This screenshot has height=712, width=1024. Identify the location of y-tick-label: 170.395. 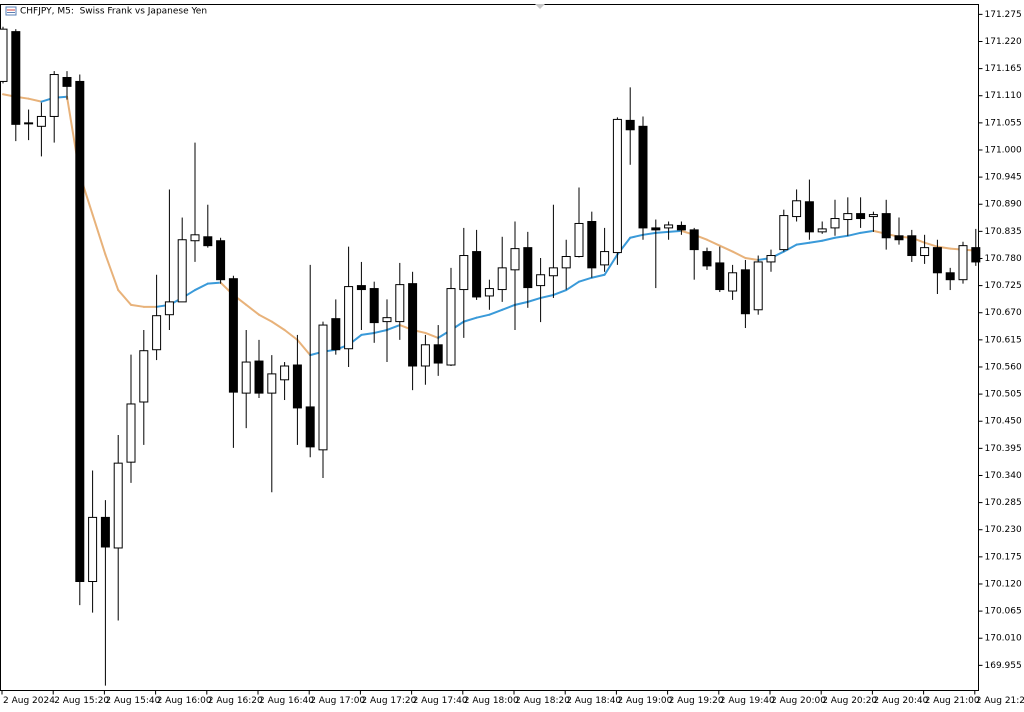
(1003, 449).